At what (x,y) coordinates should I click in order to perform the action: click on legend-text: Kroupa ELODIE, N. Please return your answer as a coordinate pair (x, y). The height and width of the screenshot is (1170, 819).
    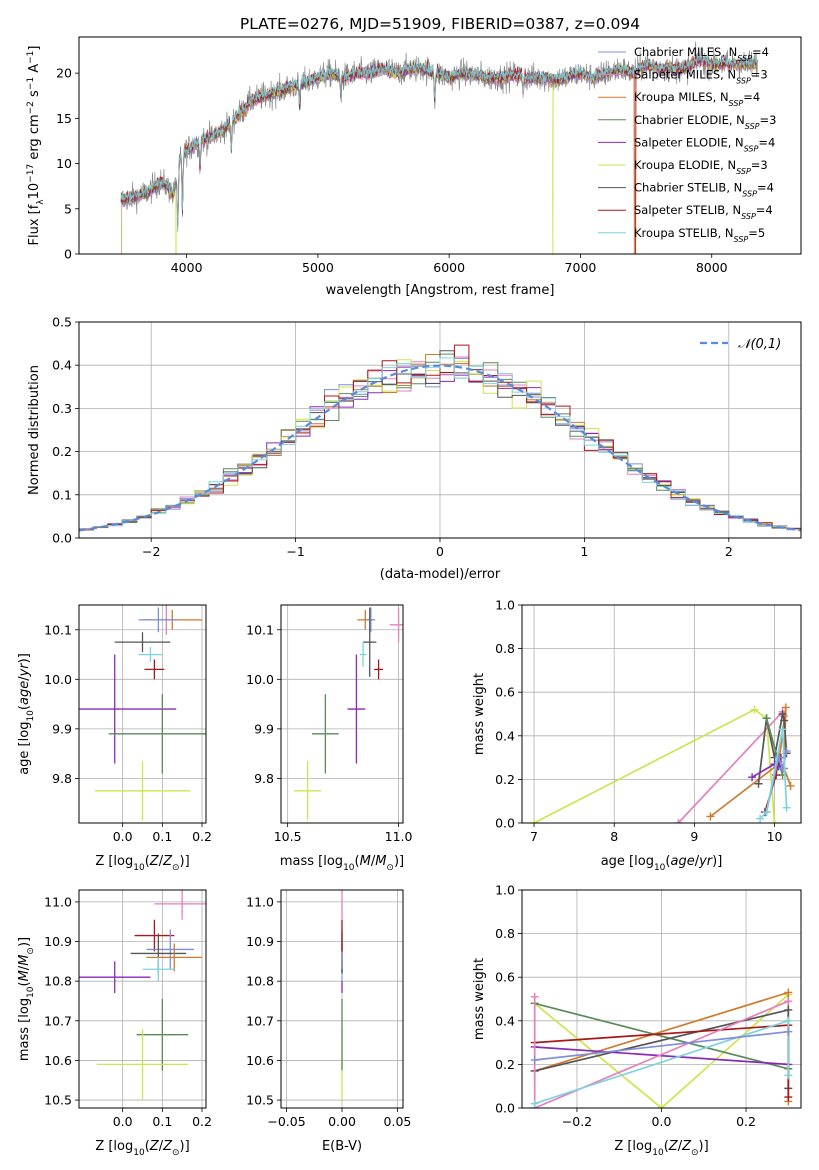
    Looking at the image, I should click on (685, 165).